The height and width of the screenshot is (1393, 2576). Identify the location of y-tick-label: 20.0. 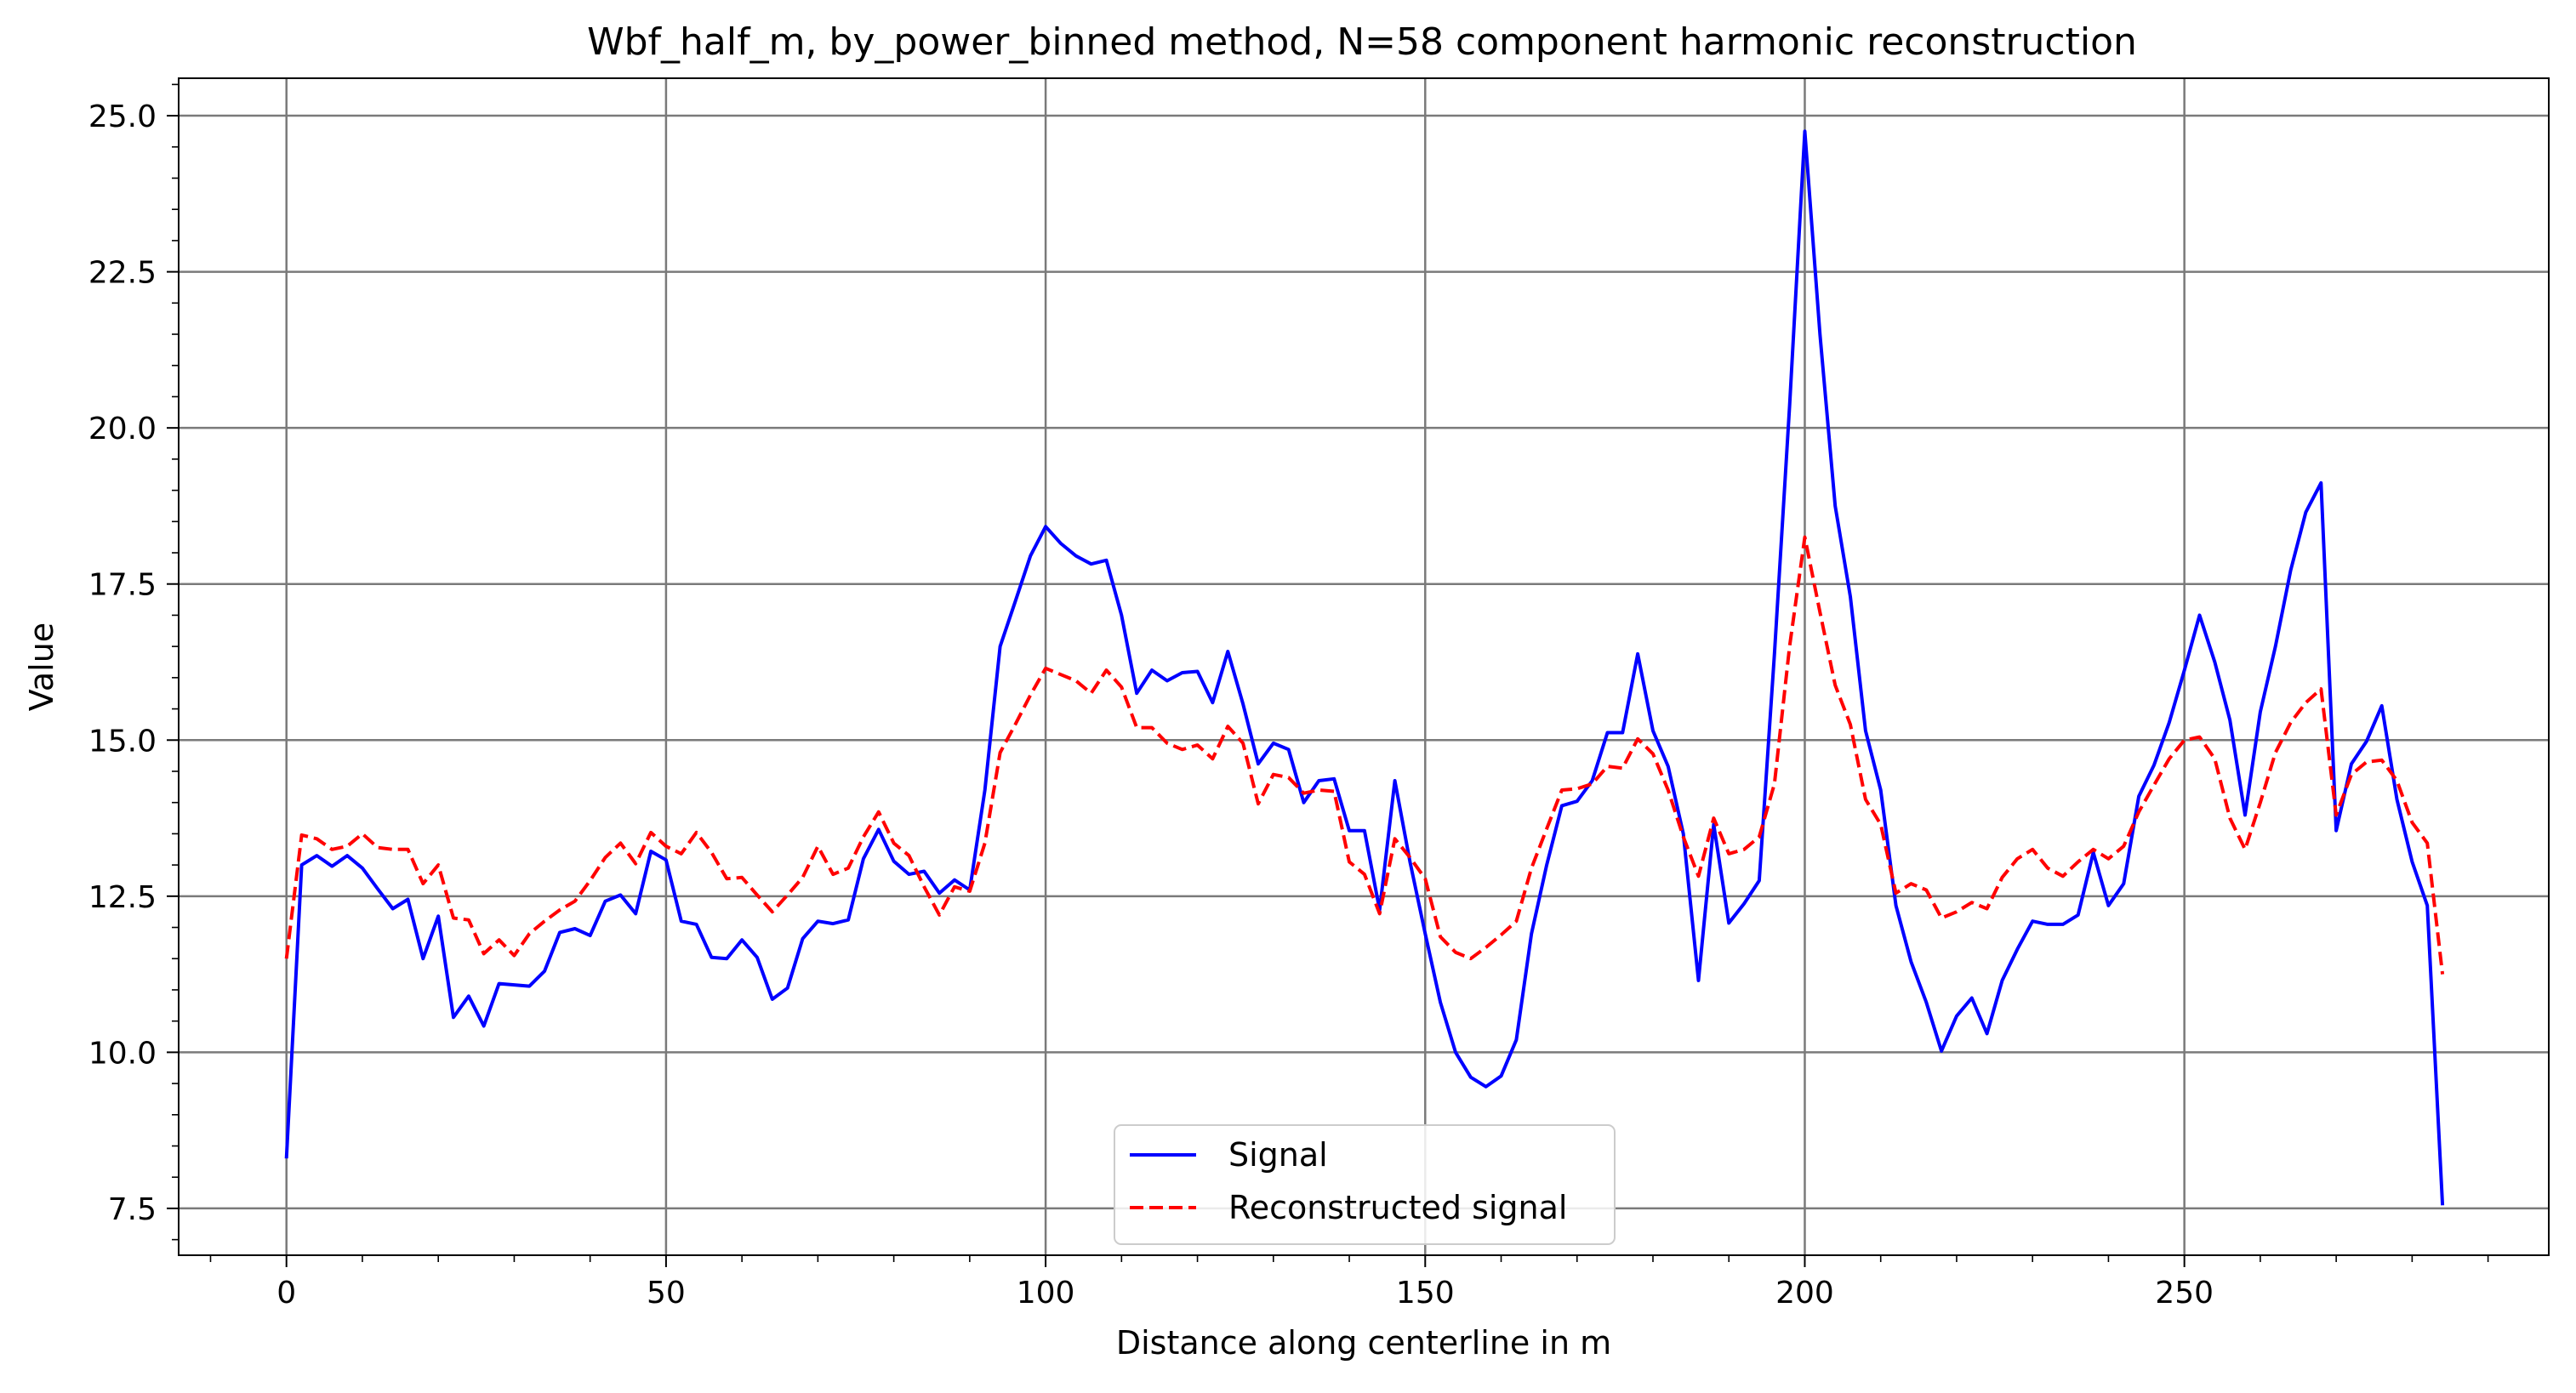
(122, 429).